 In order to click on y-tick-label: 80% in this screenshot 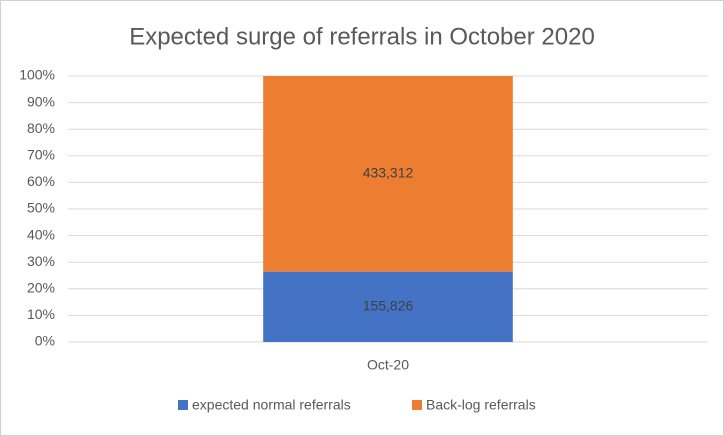, I will do `click(41, 128)`.